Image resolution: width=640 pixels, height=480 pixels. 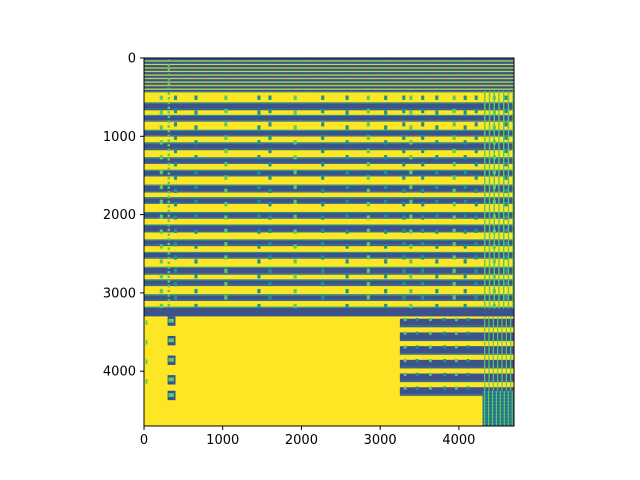 I want to click on y-tick-label: 0, so click(x=132, y=59).